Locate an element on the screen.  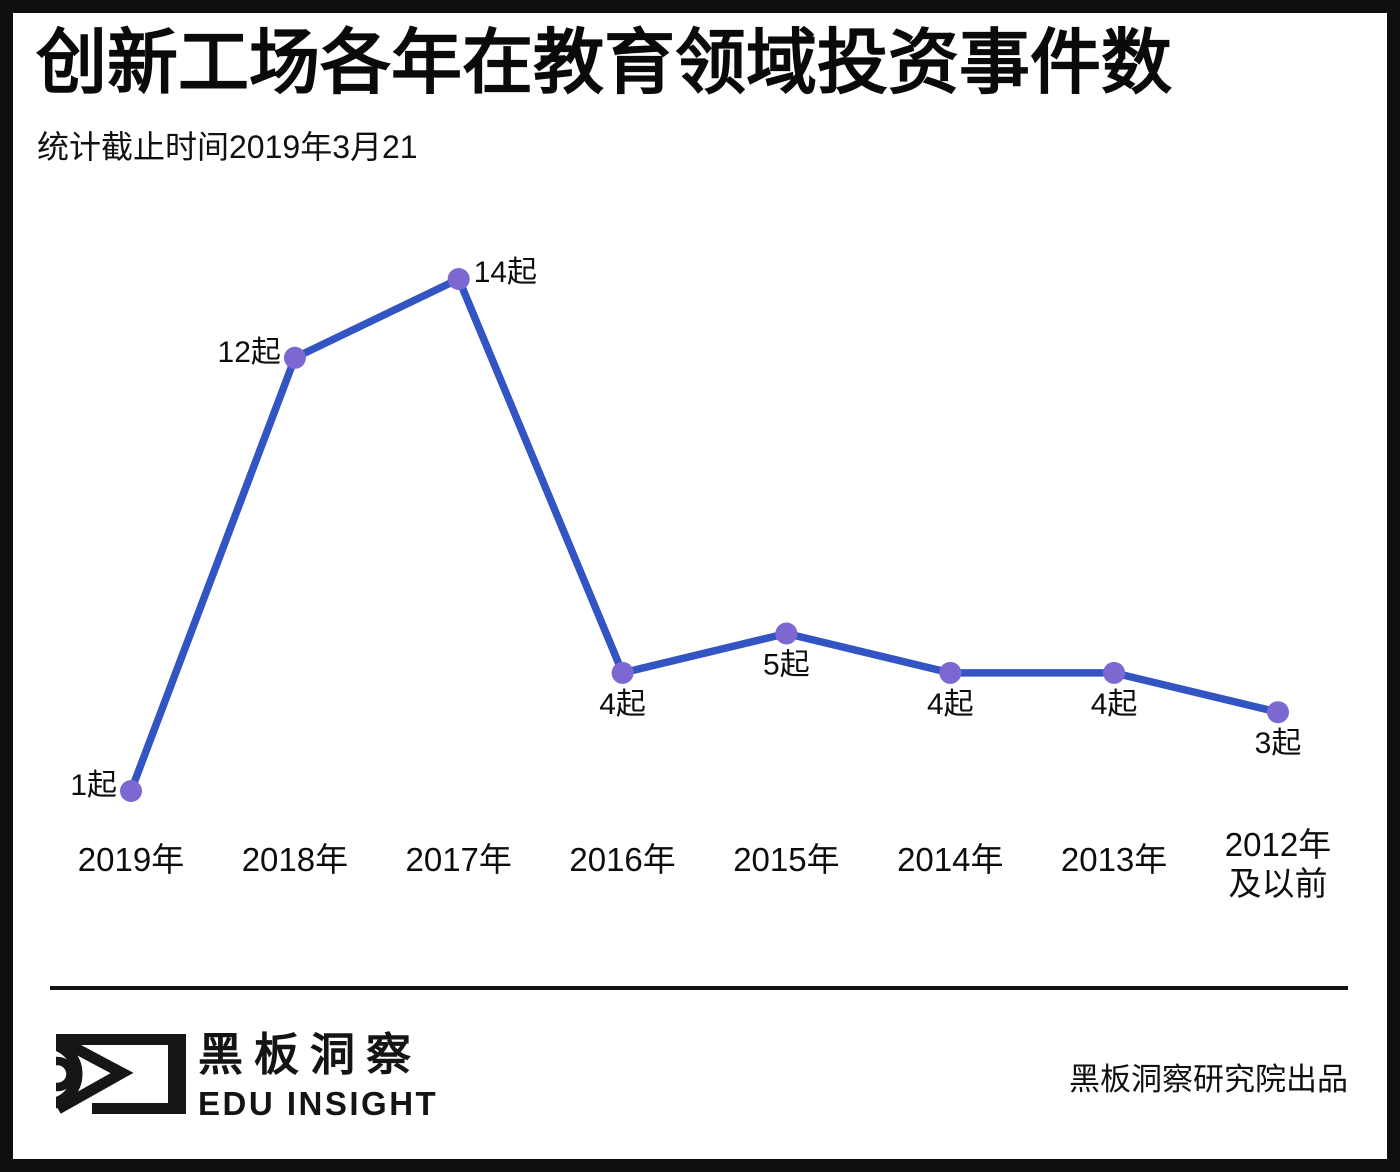
brand-text-block: 黑板洞察 EDU INSIGHT is located at coordinates (318, 1076).